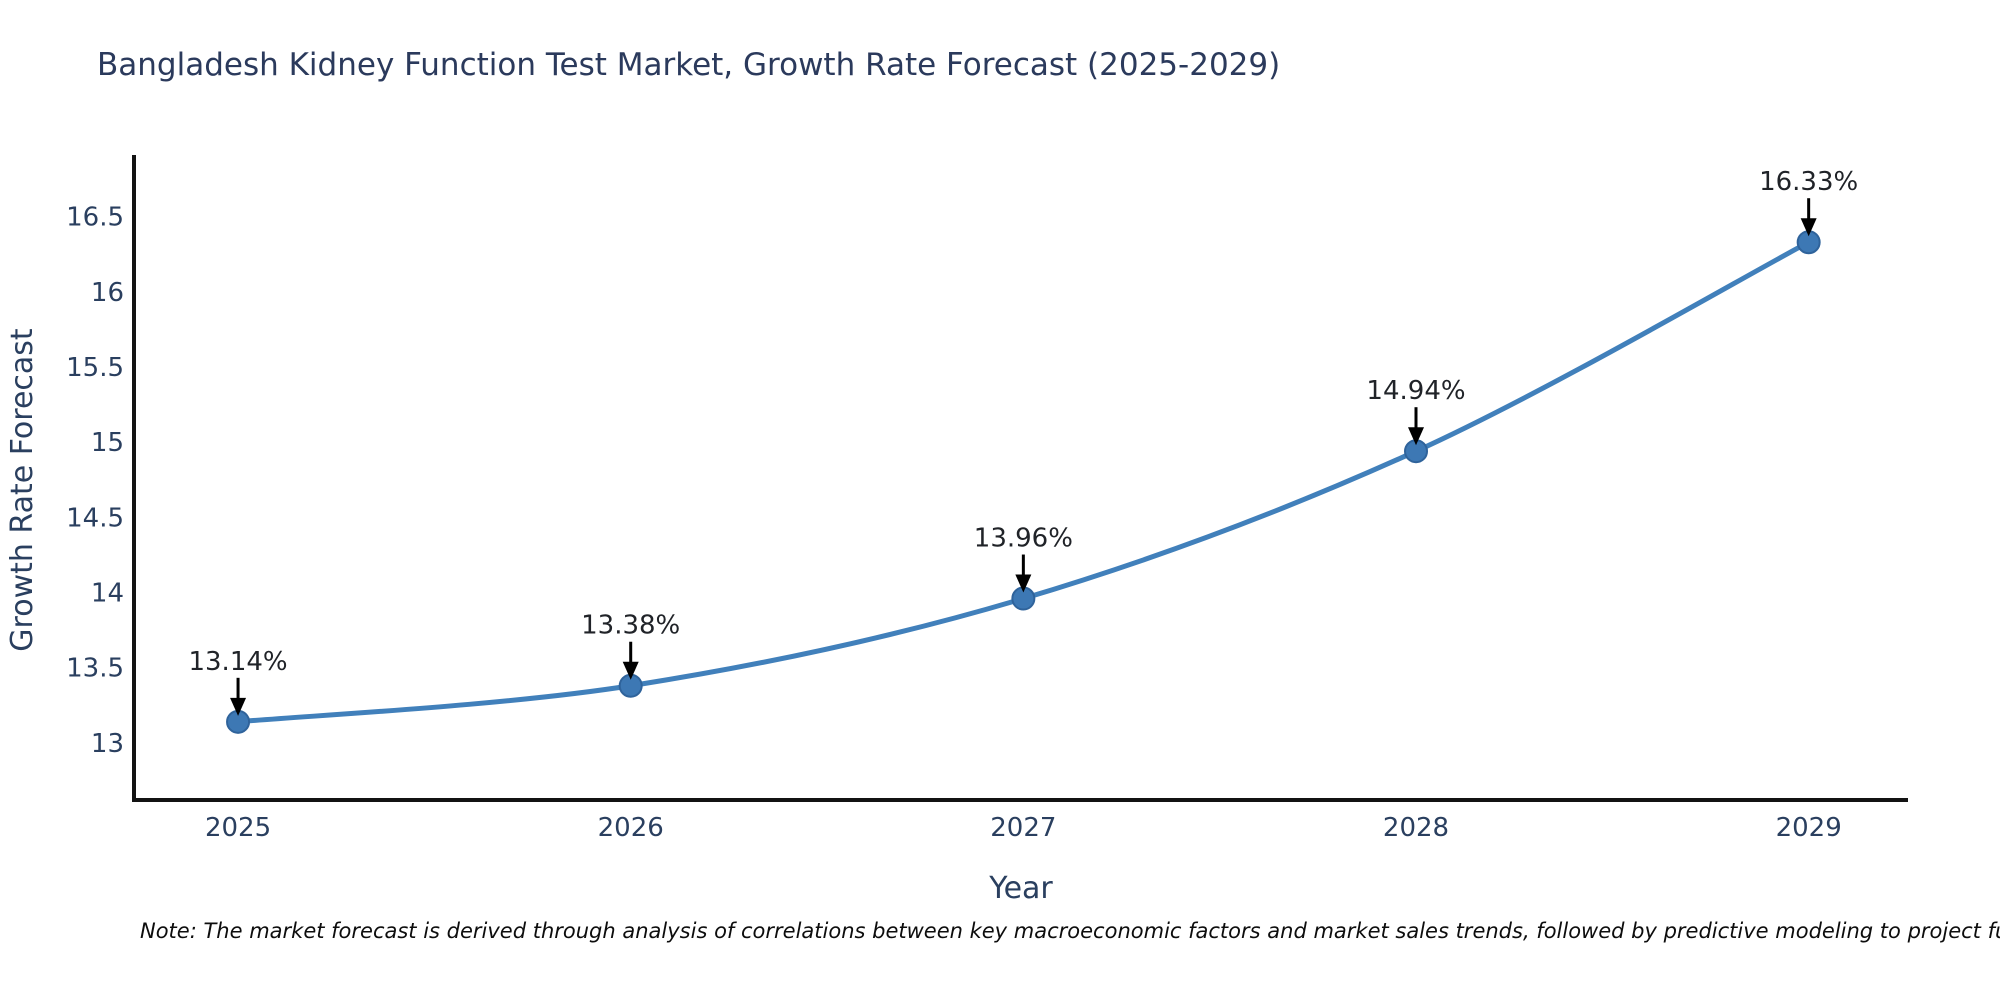 Image resolution: width=2000 pixels, height=1000 pixels. What do you see at coordinates (95, 218) in the screenshot?
I see `y-tick-label: 16.5` at bounding box center [95, 218].